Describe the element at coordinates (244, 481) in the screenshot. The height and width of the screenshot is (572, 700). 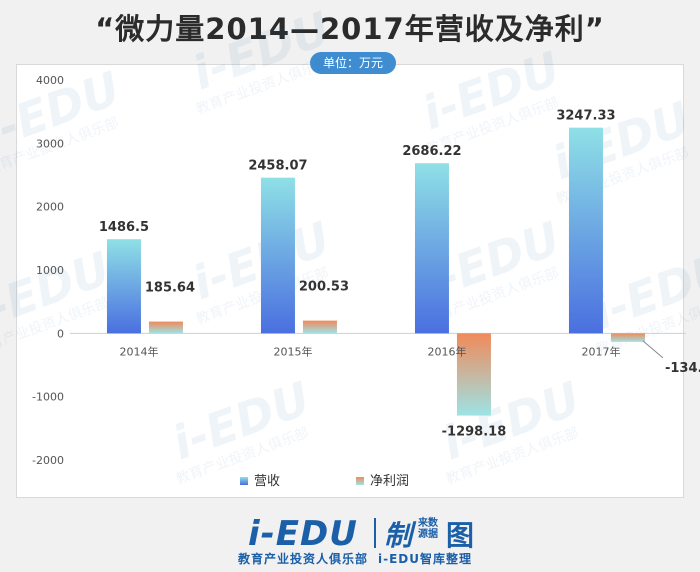
I see `legend-swatch-revenue` at that location.